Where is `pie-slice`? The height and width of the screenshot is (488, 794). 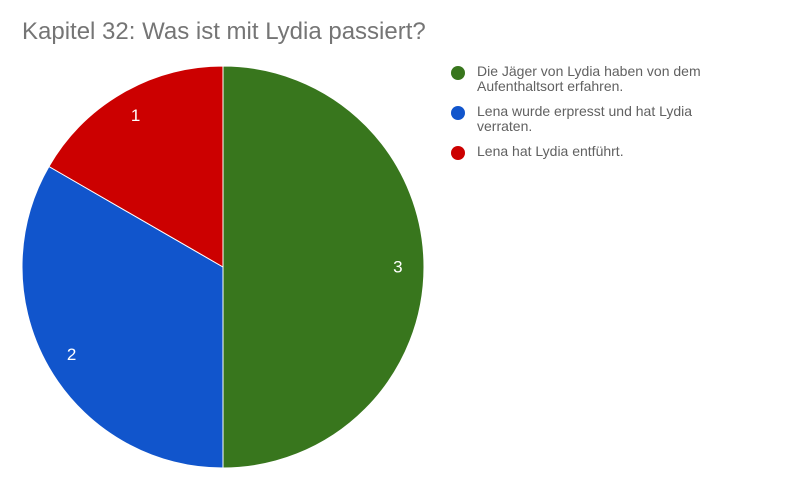 pie-slice is located at coordinates (136, 166).